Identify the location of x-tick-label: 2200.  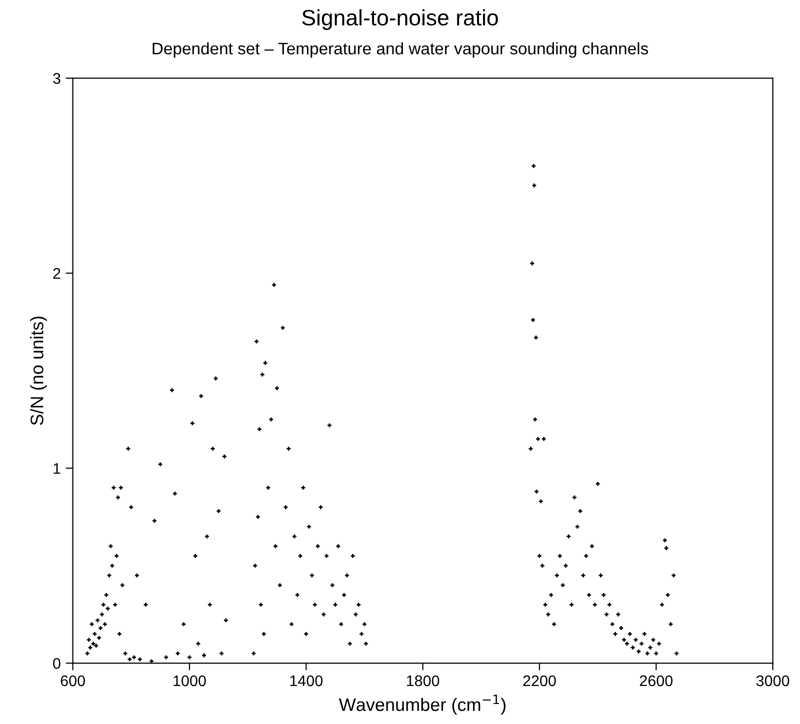
(539, 680).